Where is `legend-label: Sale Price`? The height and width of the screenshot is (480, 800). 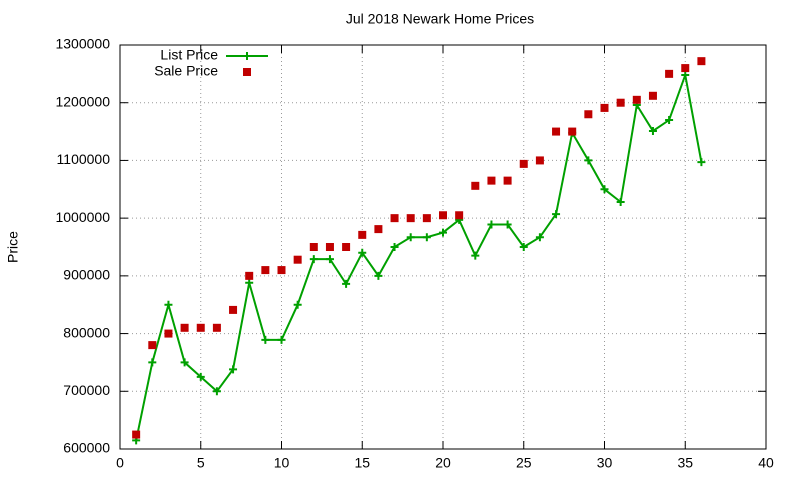 legend-label: Sale Price is located at coordinates (186, 71).